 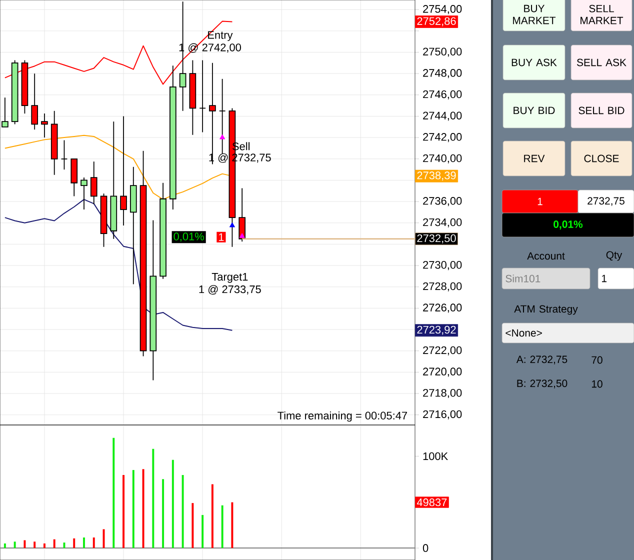 I want to click on y-tick-label: 2742,00, so click(x=442, y=137).